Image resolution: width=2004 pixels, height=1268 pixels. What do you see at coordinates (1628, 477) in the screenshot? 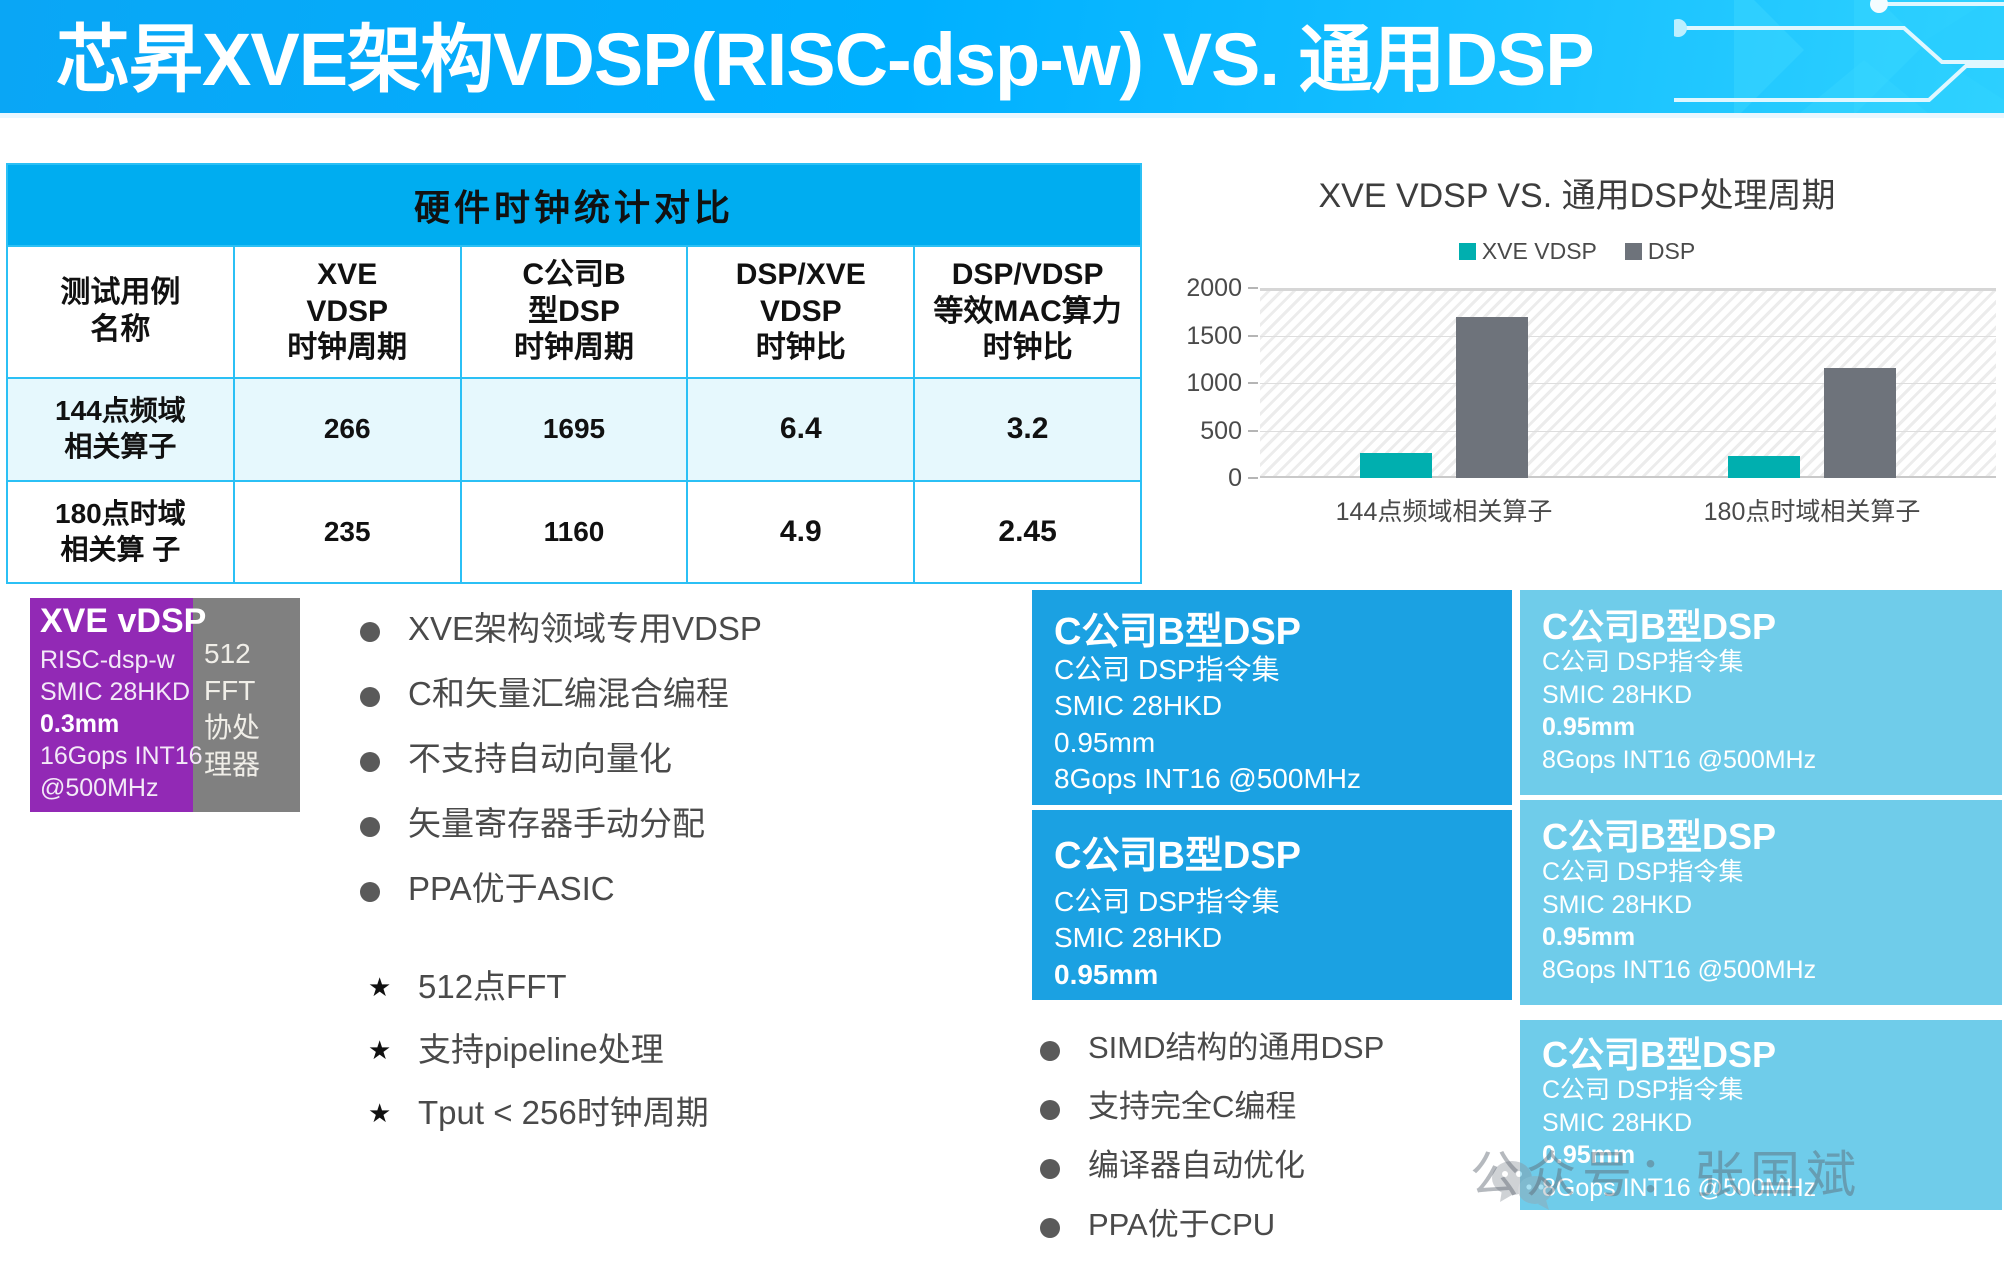
I see `x-axis-line` at bounding box center [1628, 477].